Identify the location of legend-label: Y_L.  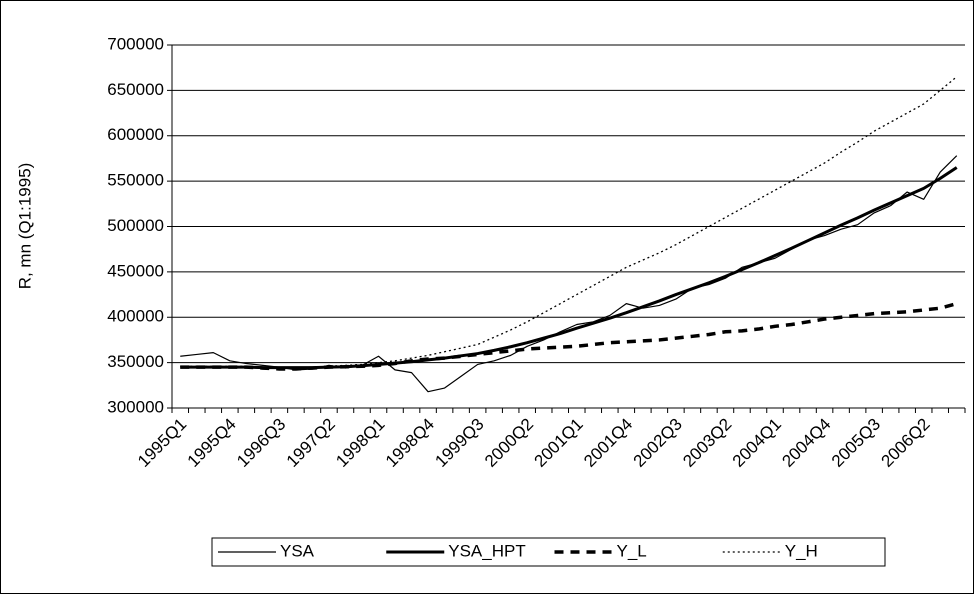
(632, 550).